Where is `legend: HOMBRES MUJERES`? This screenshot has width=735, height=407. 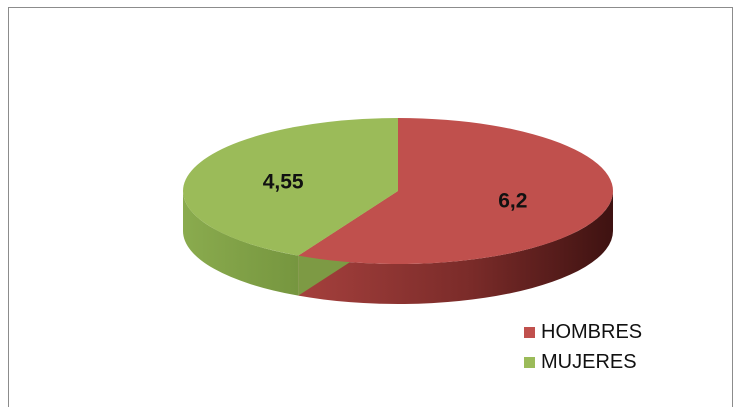 legend: HOMBRES MUJERES is located at coordinates (583, 347).